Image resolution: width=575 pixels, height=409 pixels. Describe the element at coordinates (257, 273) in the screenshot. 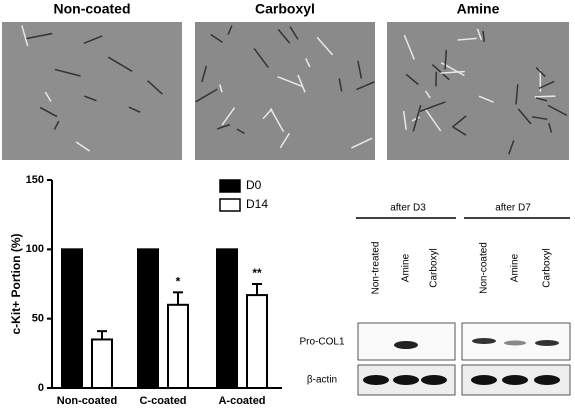

I see `significance: **` at that location.